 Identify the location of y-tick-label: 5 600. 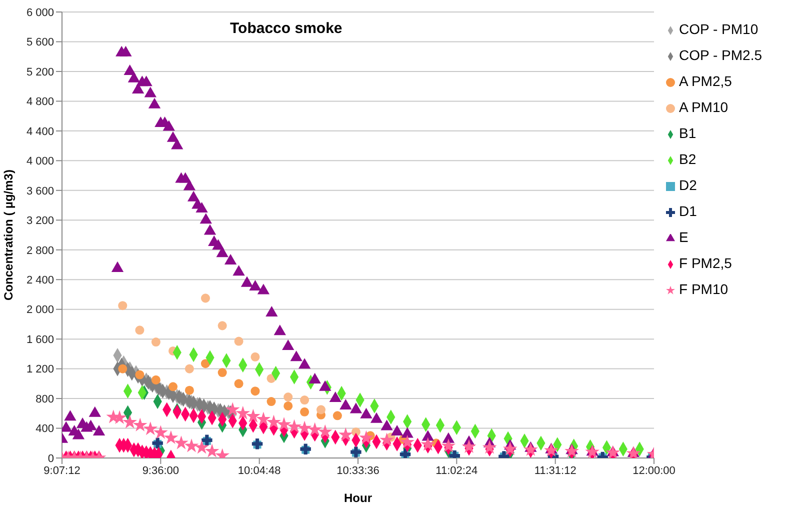
(40, 42).